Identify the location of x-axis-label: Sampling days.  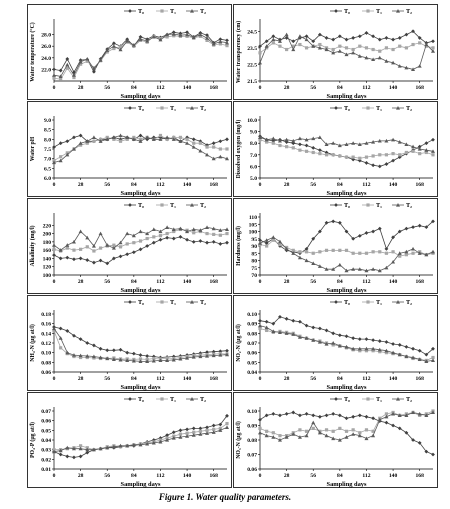
(347, 484).